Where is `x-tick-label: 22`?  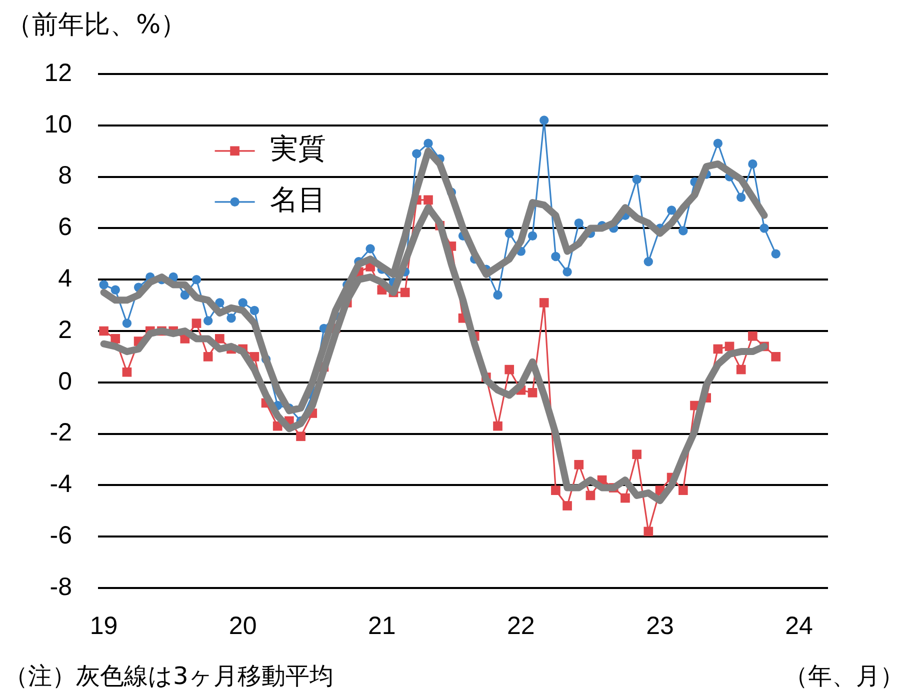 x-tick-label: 22 is located at coordinates (521, 626).